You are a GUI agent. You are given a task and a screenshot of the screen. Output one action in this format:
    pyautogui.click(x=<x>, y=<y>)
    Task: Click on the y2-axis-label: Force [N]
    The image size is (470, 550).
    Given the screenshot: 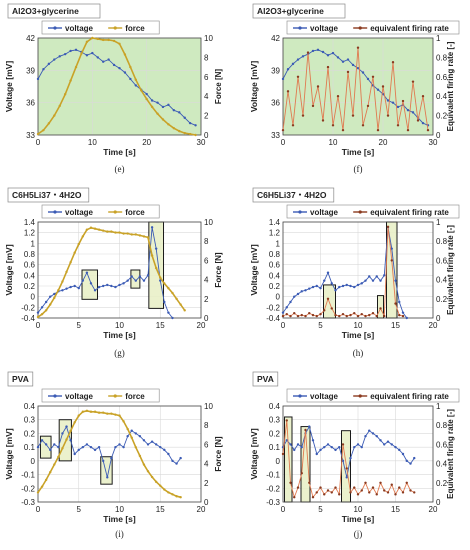 What is the action you would take?
    pyautogui.click(x=218, y=269)
    